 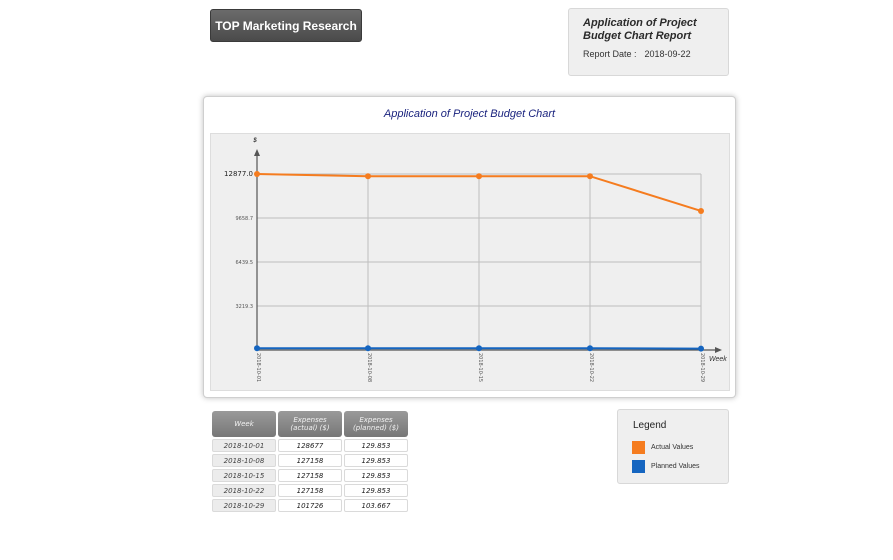 I want to click on cell-actual: 101726, so click(x=310, y=505).